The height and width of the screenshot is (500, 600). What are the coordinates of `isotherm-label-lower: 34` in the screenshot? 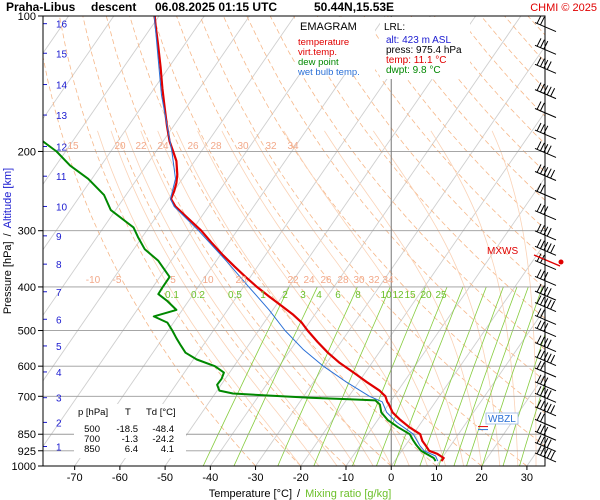 It's located at (388, 280).